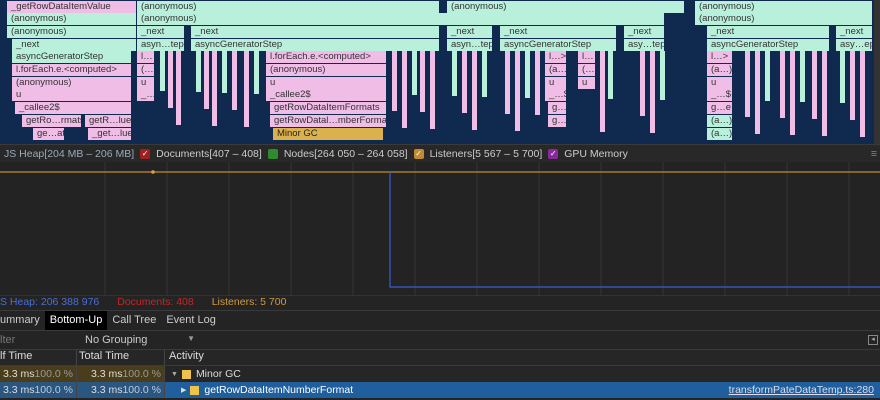  I want to click on listeners-checkbox: ✓, so click(418, 153).